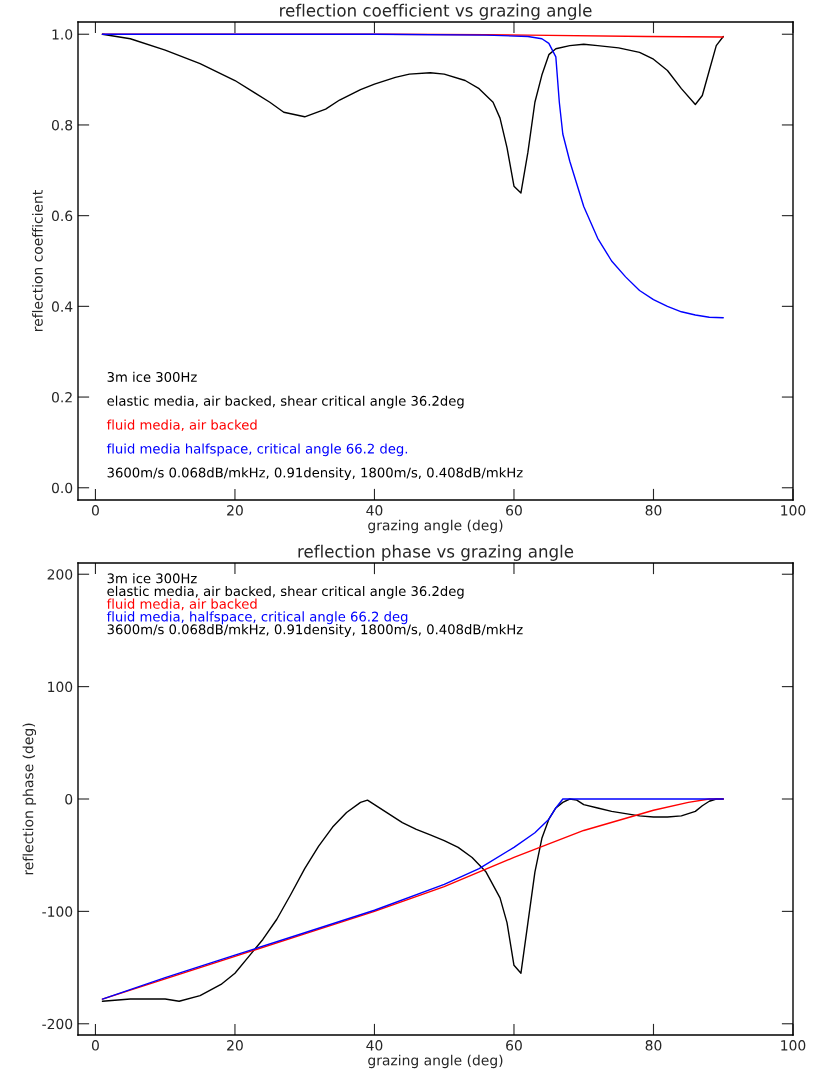  Describe the element at coordinates (57, 1024) in the screenshot. I see `y-tick-label: -200` at that location.